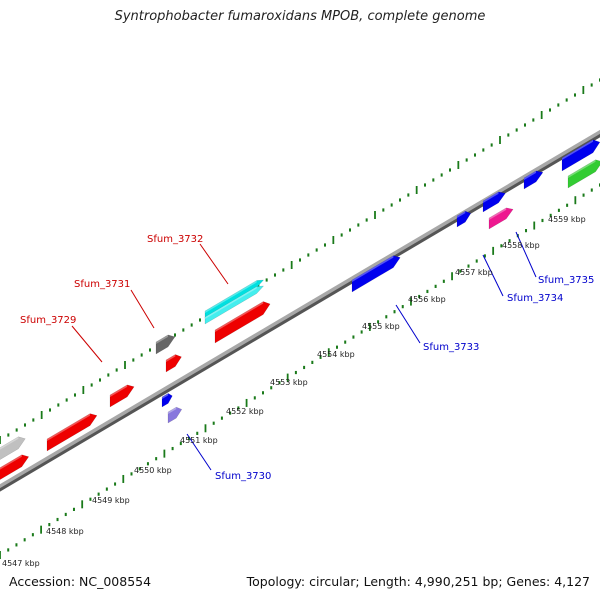 The height and width of the screenshot is (600, 600). I want to click on gene-magenta-3734-highlight, so click(498, 213).